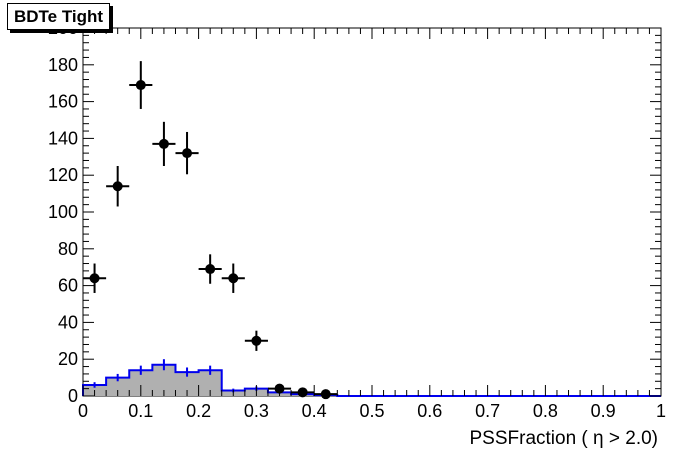 Image resolution: width=696 pixels, height=472 pixels. What do you see at coordinates (140, 411) in the screenshot?
I see `x-axis-tick-label: 0.1` at bounding box center [140, 411].